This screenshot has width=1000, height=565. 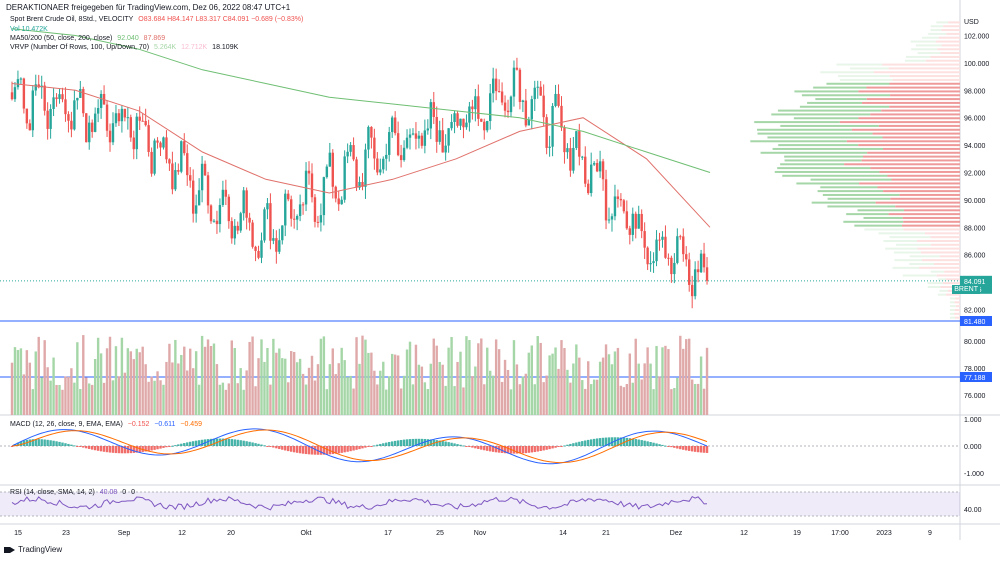 I want to click on legend-rsi-v2: 0, so click(x=124, y=492).